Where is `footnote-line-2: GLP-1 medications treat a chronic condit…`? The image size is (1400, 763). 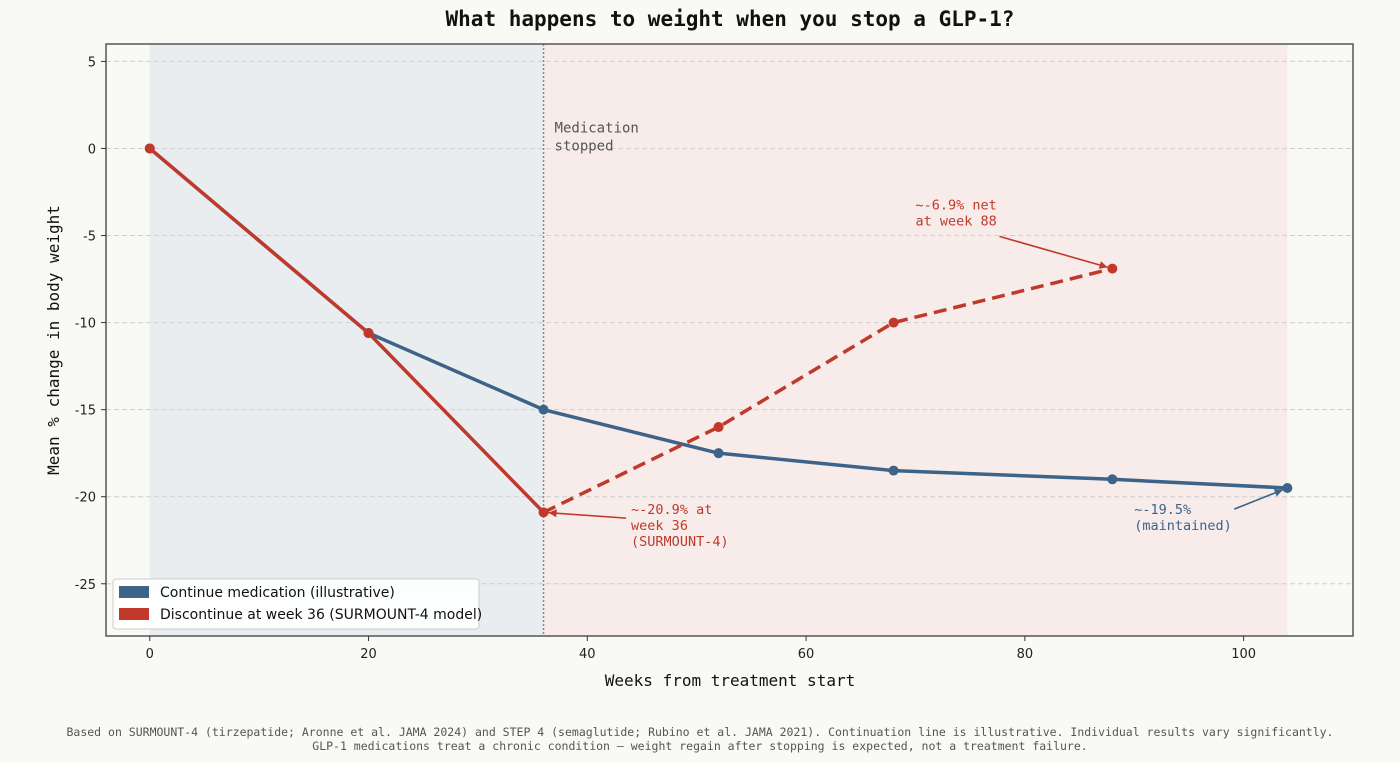
footnote-line-2: GLP-1 medications treat a chronic condit… is located at coordinates (699, 746).